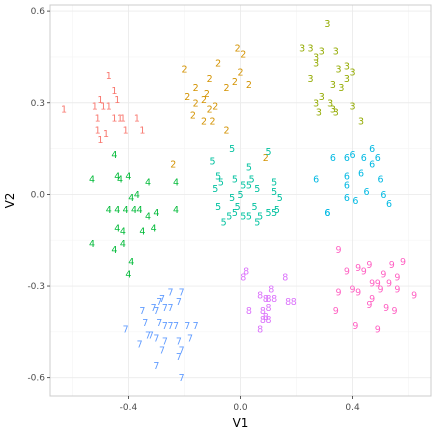 The image size is (436, 440). Describe the element at coordinates (36, 287) in the screenshot. I see `y-tick-label: -0.3` at that location.